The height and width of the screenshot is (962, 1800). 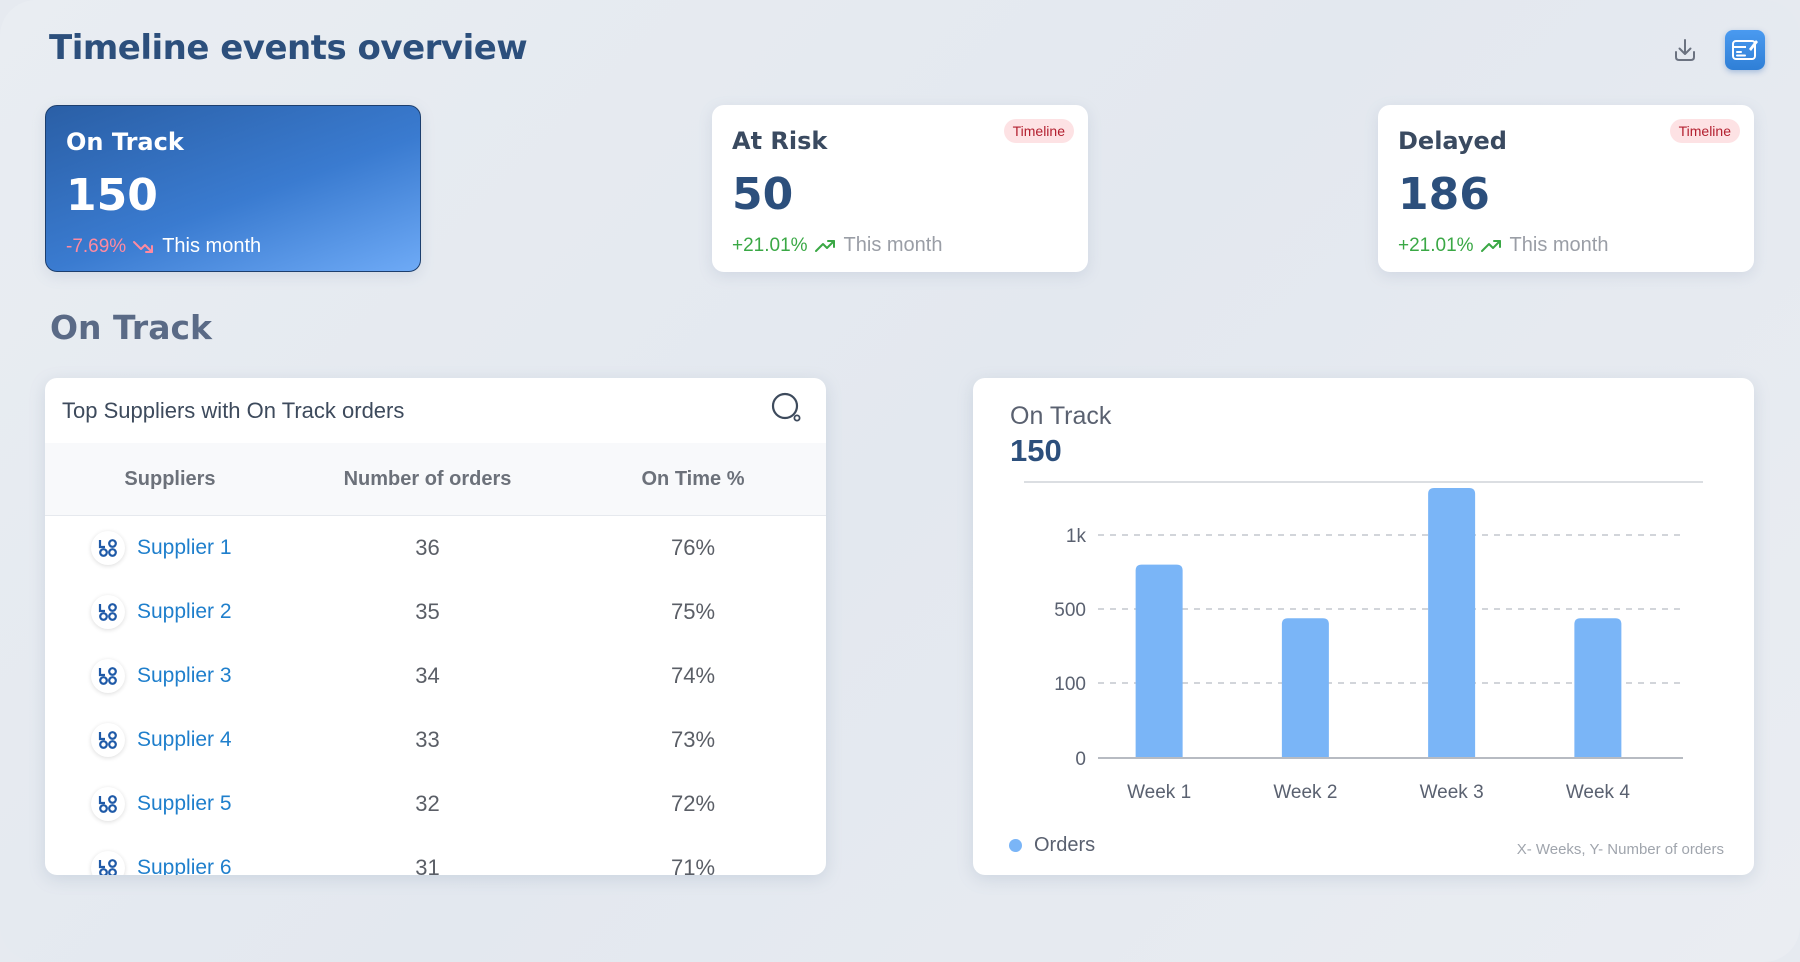 I want to click on y-tick-label: 0, so click(x=1080, y=759).